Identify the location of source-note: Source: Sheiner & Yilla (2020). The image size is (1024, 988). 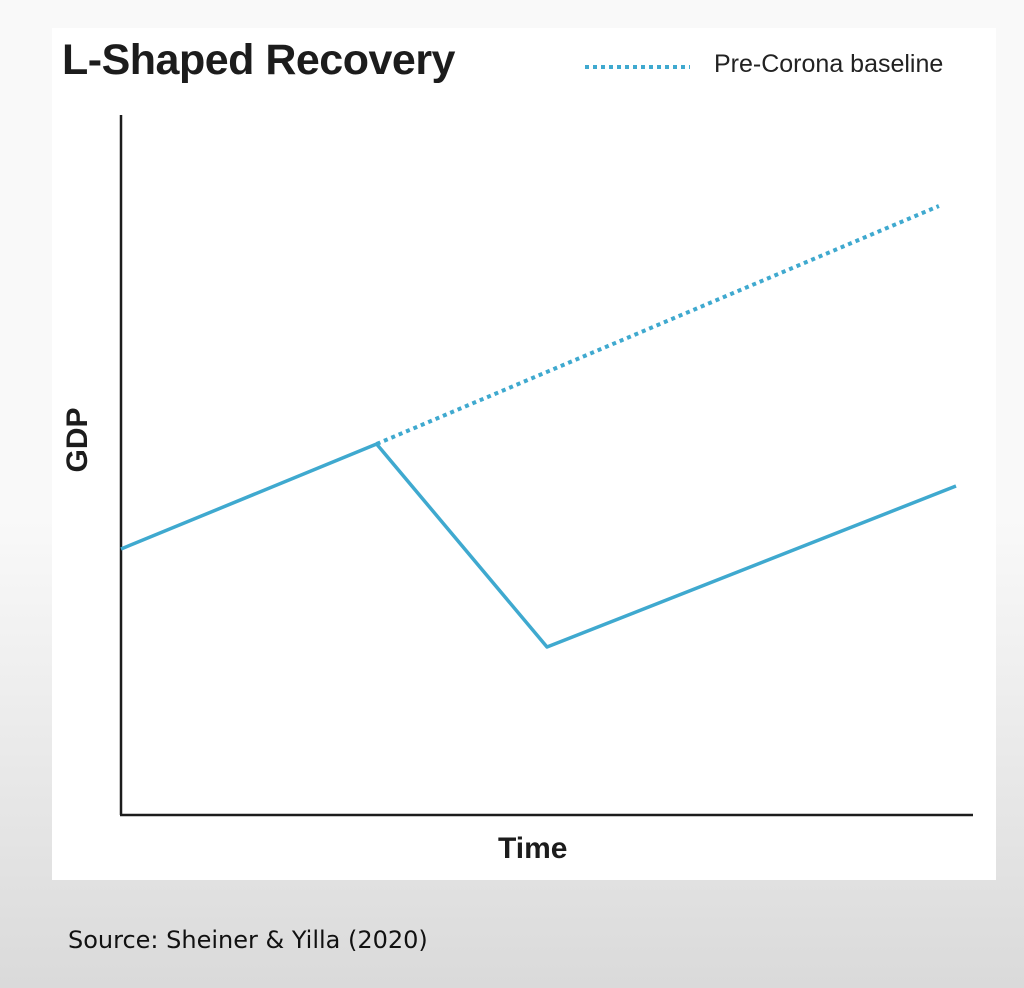
(248, 940).